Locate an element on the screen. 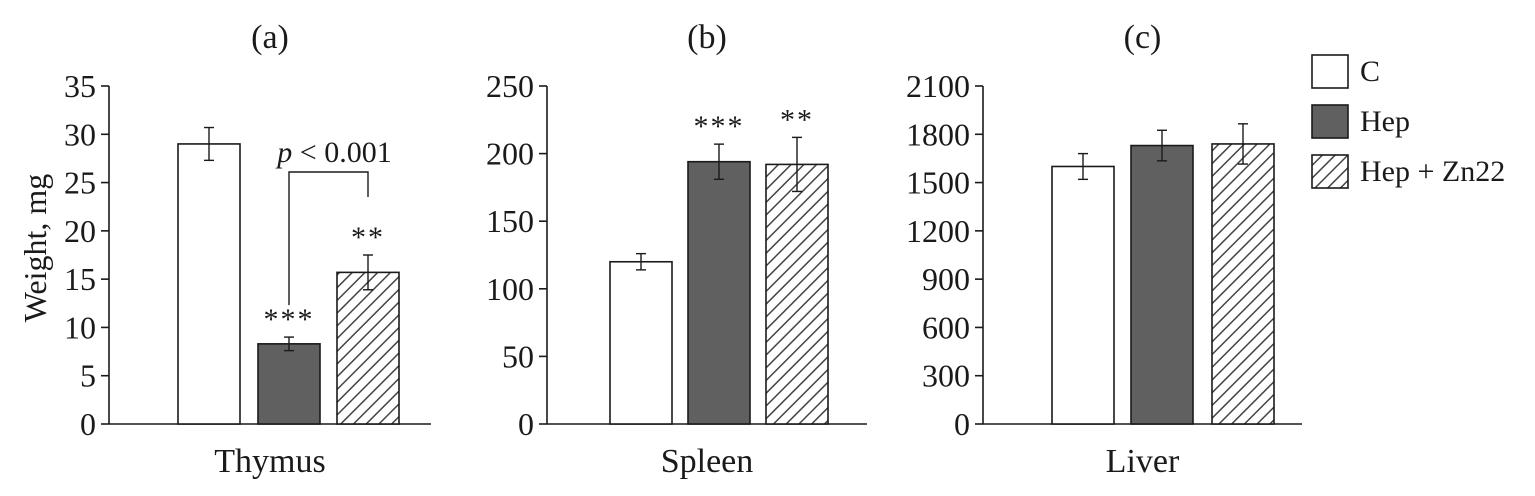 The image size is (1535, 496). x-axis-label: Thymus is located at coordinates (269, 461).